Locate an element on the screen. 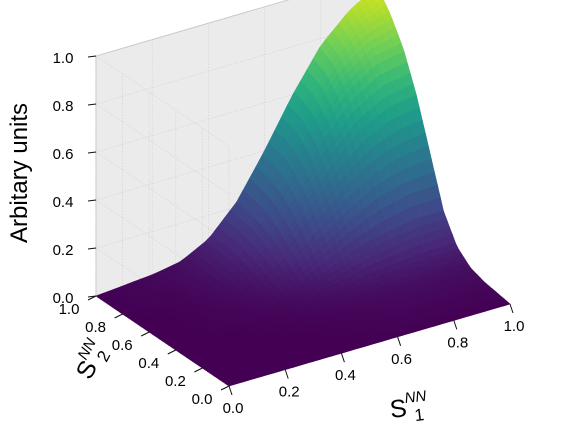  x-tick-label: 0.6 is located at coordinates (401, 359).